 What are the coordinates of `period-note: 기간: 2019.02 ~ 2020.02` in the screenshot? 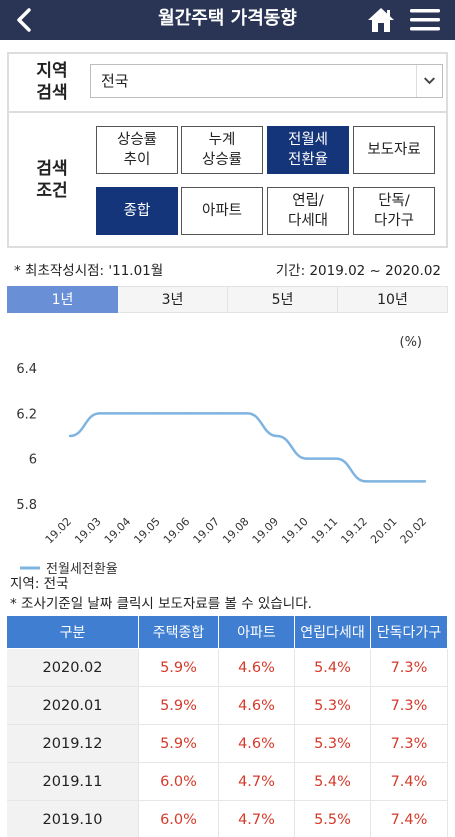 It's located at (358, 271).